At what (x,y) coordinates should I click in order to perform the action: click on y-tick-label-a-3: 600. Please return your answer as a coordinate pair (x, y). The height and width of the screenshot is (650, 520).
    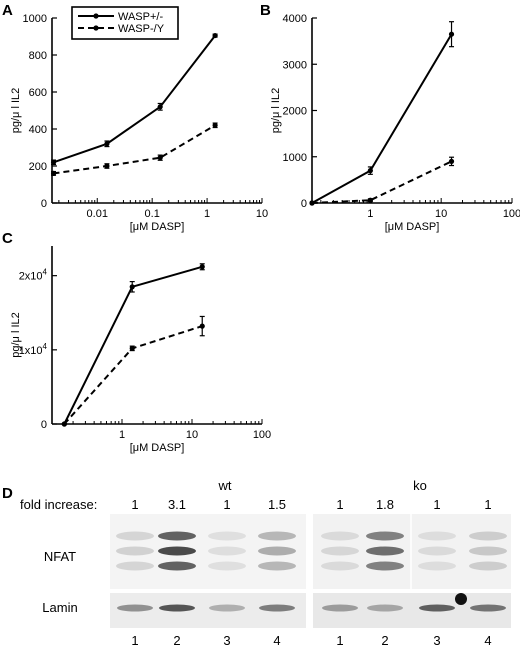
    Looking at the image, I should click on (38, 93).